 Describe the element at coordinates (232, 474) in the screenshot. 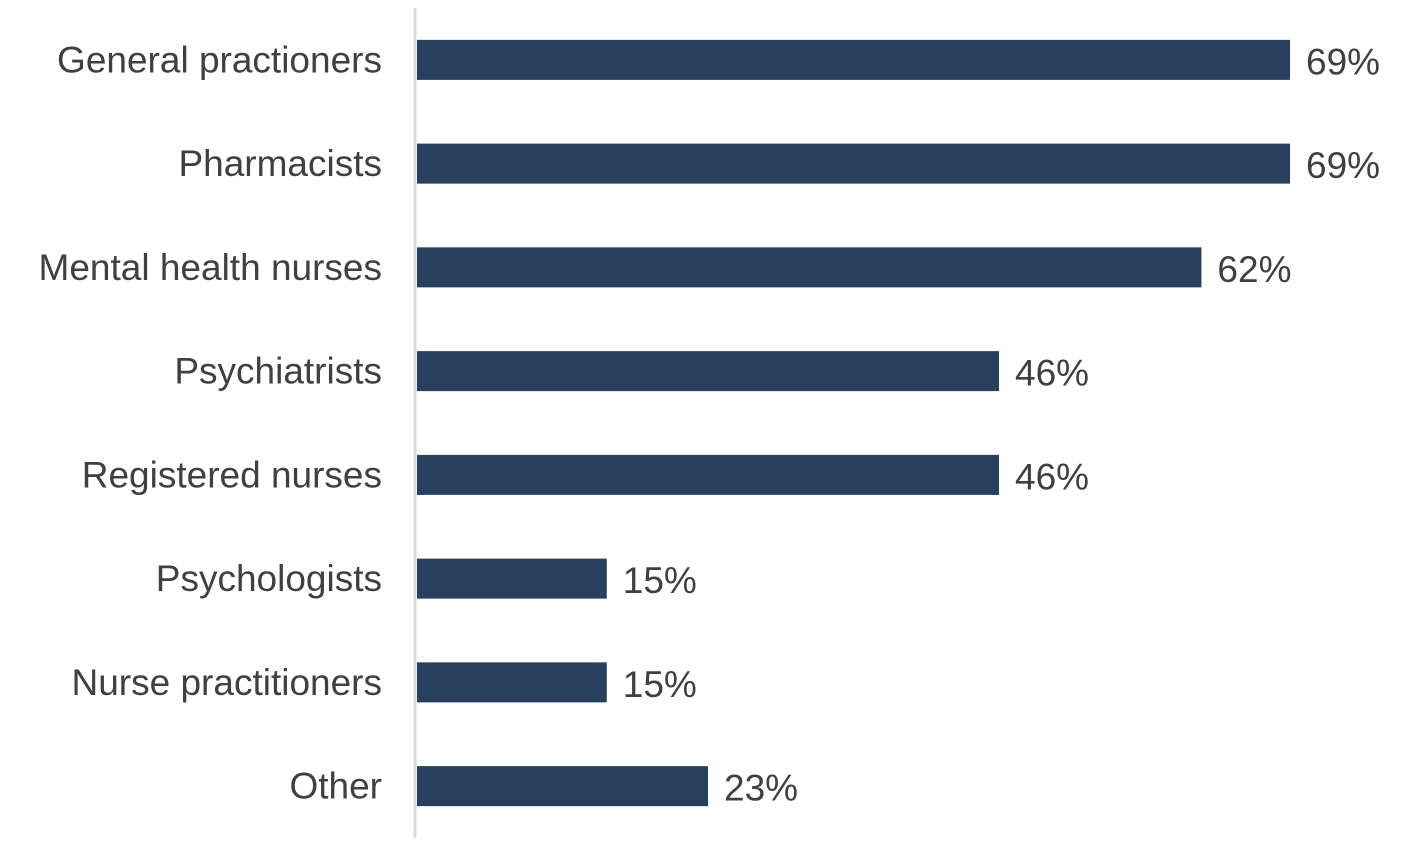

I see `category-label-4: Registered nurses` at that location.